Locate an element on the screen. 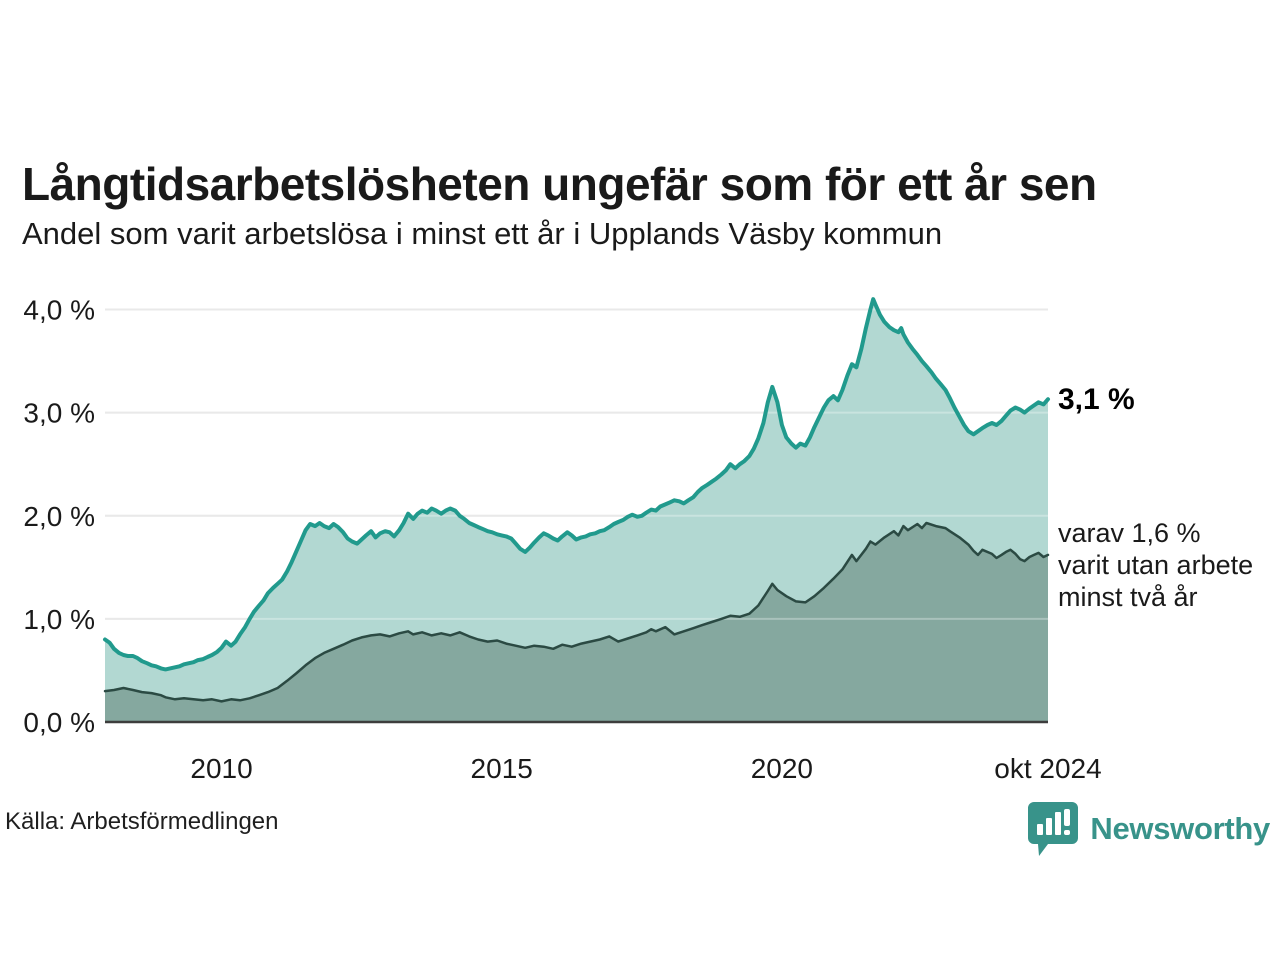  newsworthy-logo: Newsworthy is located at coordinates (1148, 829).